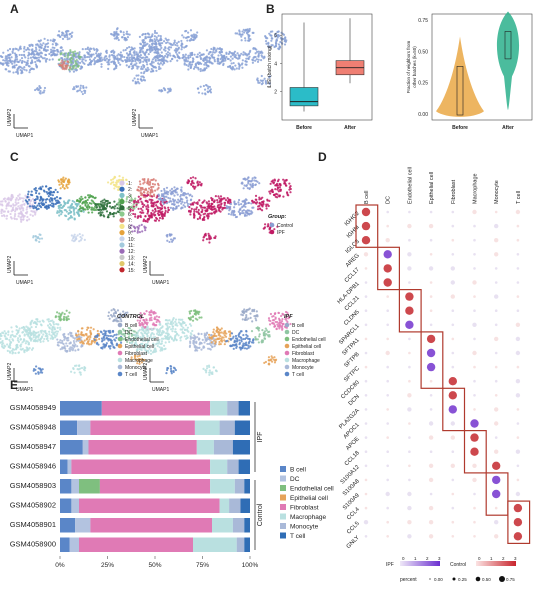 The height and width of the screenshot is (591, 550). What do you see at coordinates (482, 67) in the screenshot?
I see `violin-frame` at bounding box center [482, 67].